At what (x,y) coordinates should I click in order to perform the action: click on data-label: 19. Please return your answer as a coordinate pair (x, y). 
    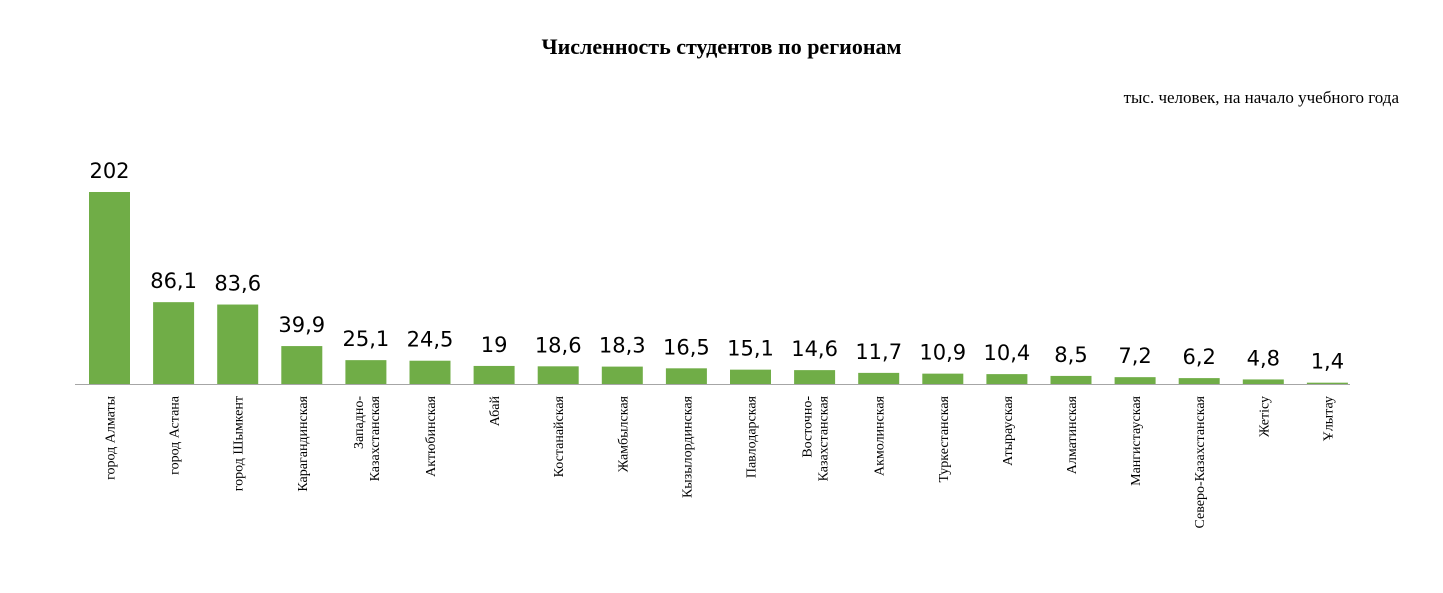
    Looking at the image, I should click on (494, 345).